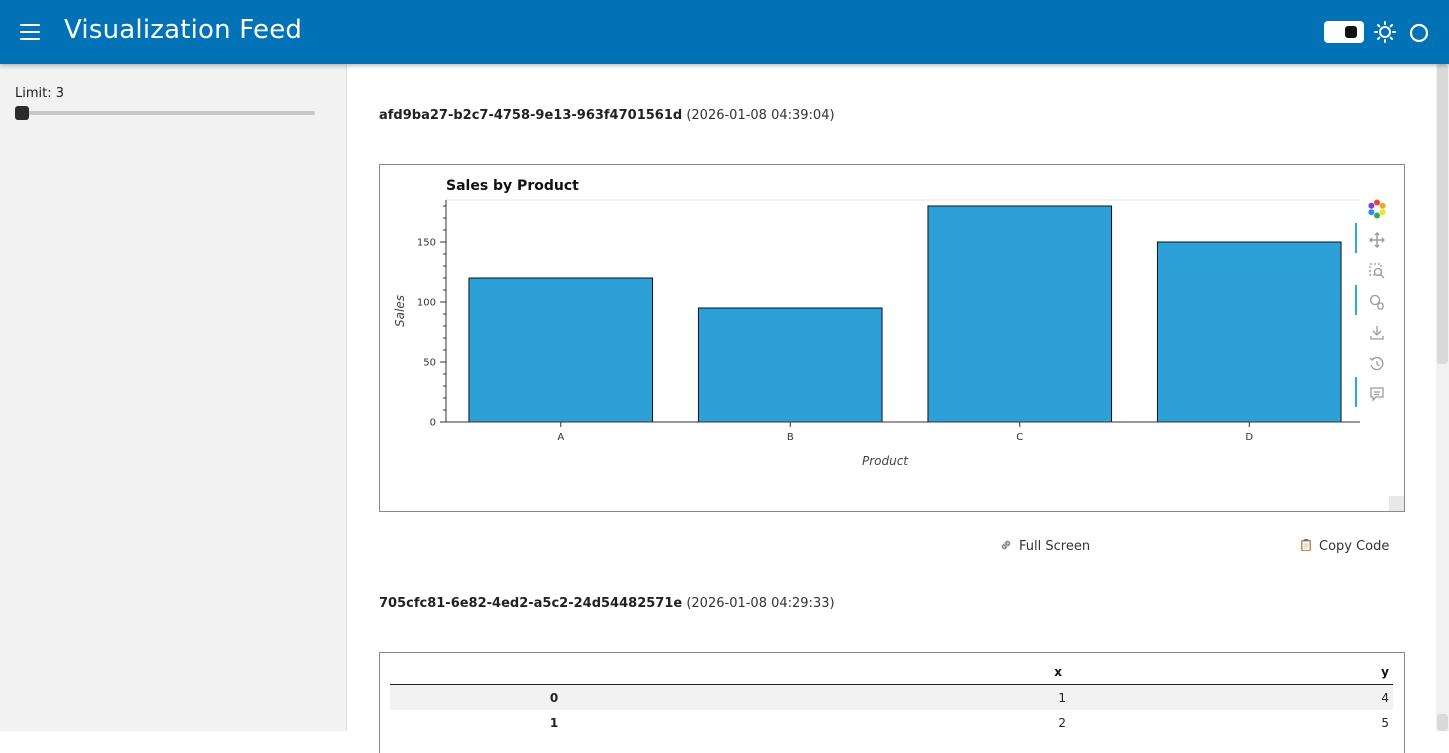  I want to click on app-title: Visualization Feed, so click(183, 30).